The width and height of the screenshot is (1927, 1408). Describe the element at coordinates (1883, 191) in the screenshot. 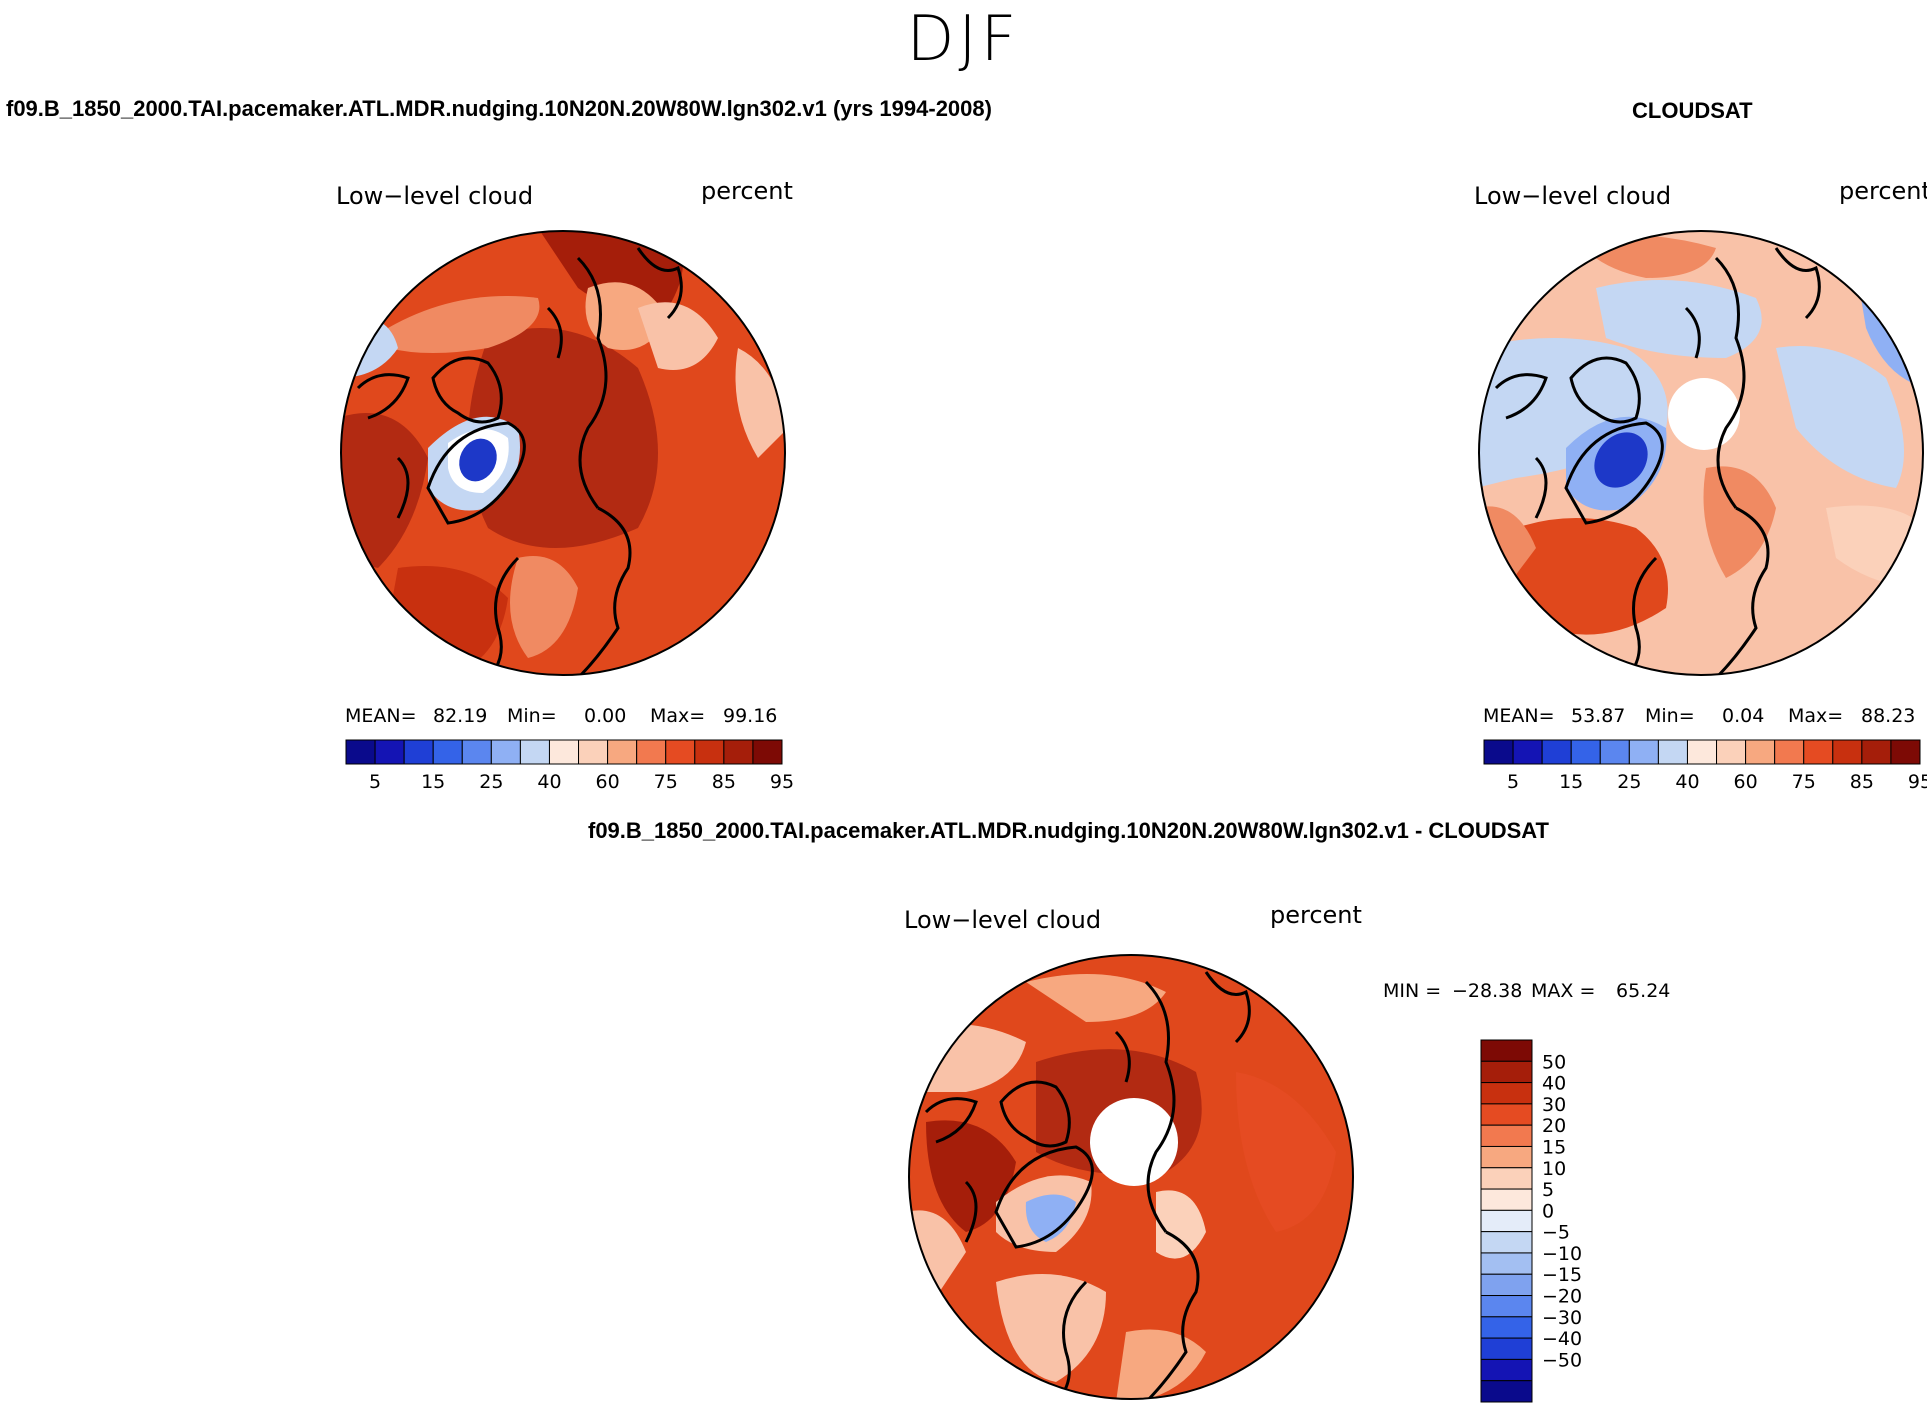

I see `obs-units-label: percent` at that location.